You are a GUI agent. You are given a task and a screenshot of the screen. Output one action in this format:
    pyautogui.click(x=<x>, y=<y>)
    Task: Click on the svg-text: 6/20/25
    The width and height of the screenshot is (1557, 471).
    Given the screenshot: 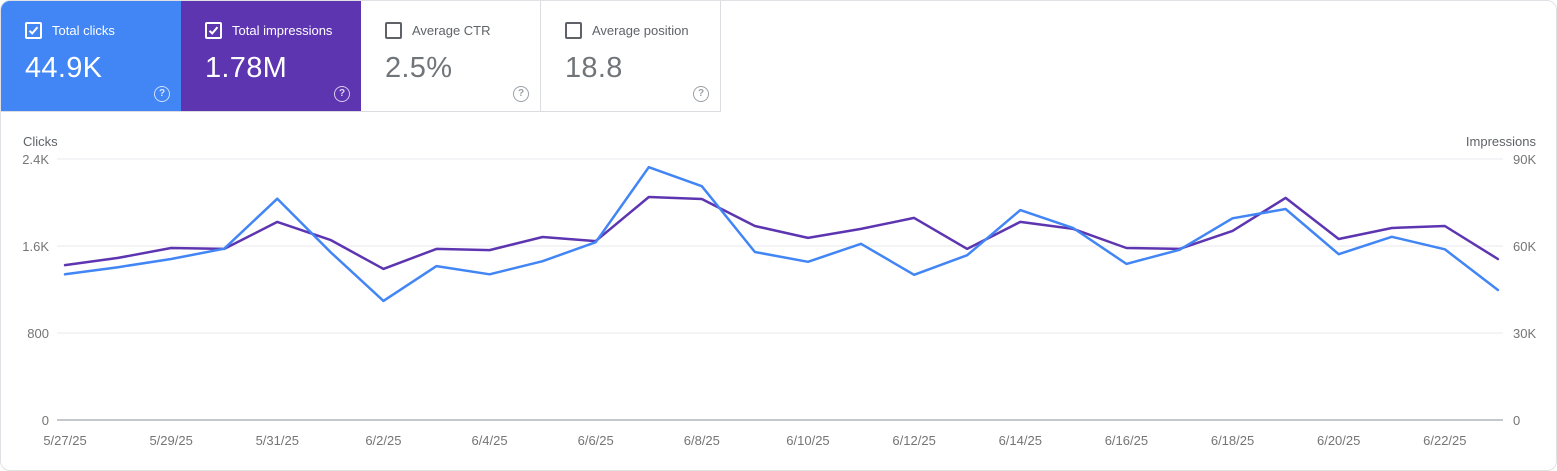 What is the action you would take?
    pyautogui.click(x=1338, y=440)
    